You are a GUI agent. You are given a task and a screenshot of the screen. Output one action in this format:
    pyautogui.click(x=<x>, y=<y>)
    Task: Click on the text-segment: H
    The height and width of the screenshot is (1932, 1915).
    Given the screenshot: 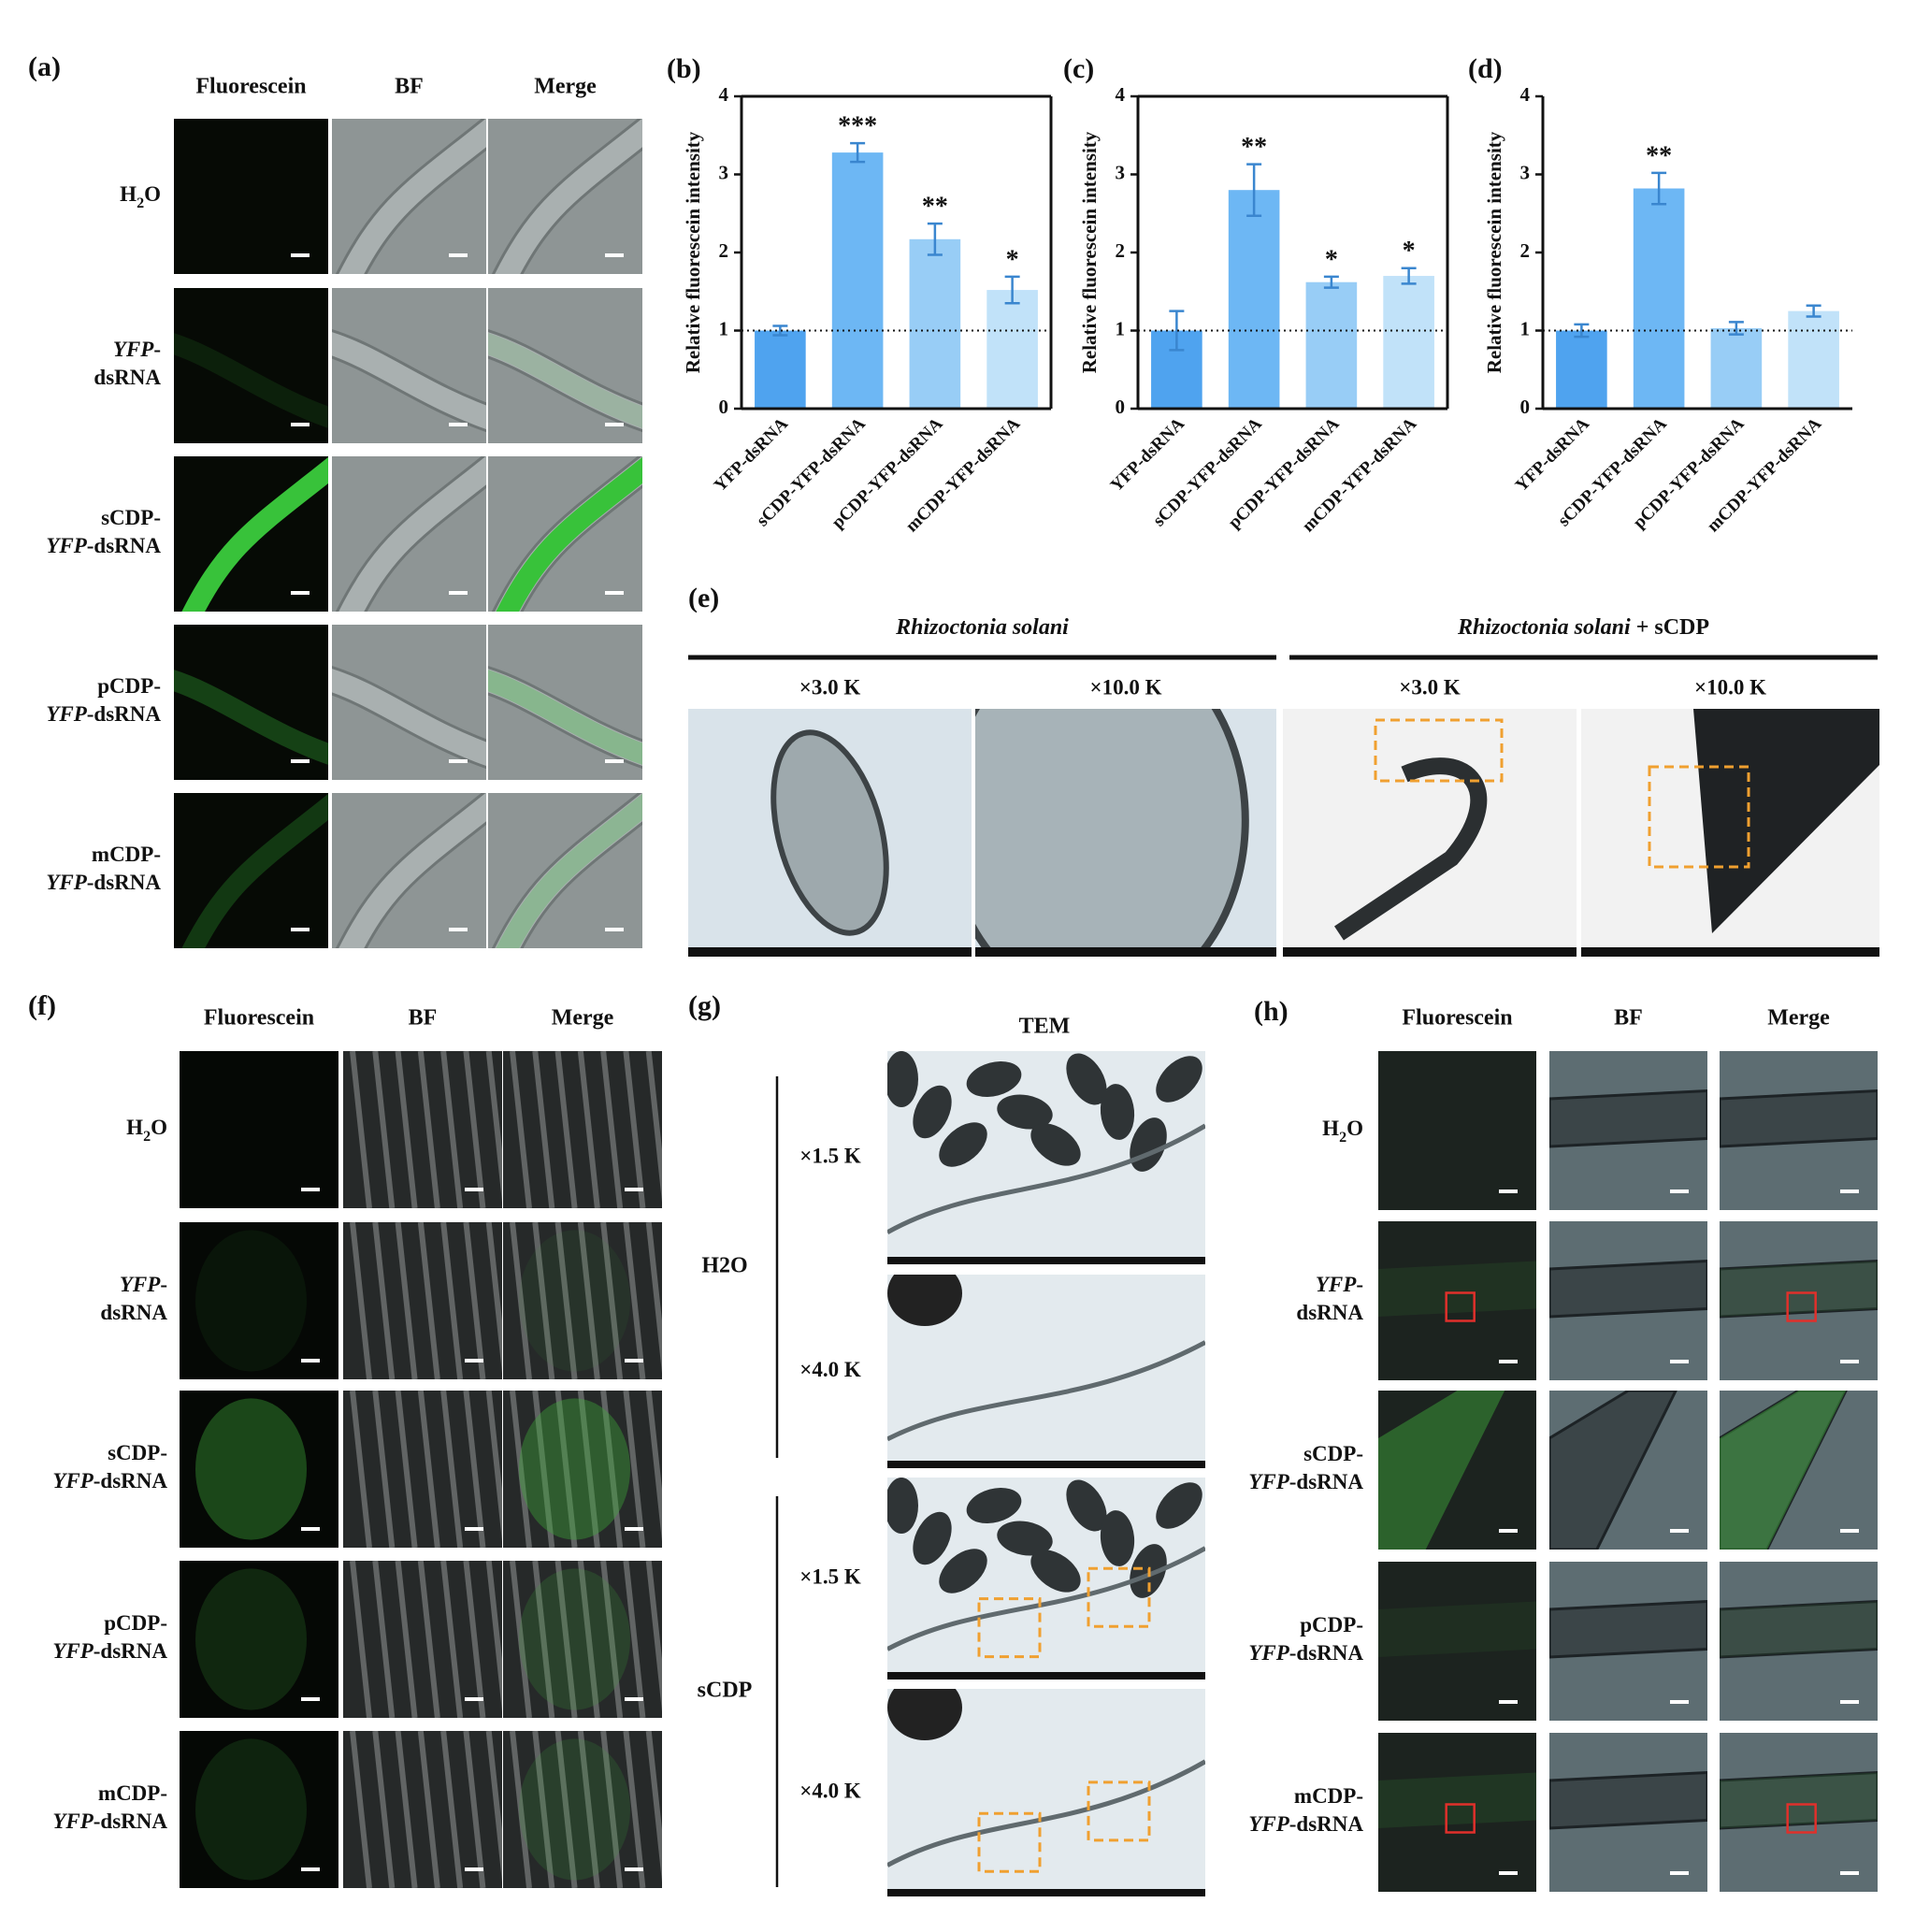 What is the action you would take?
    pyautogui.click(x=134, y=1127)
    